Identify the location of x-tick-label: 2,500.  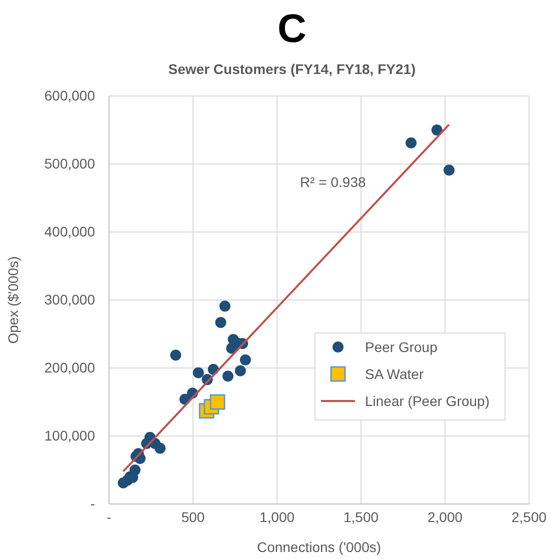
(529, 516).